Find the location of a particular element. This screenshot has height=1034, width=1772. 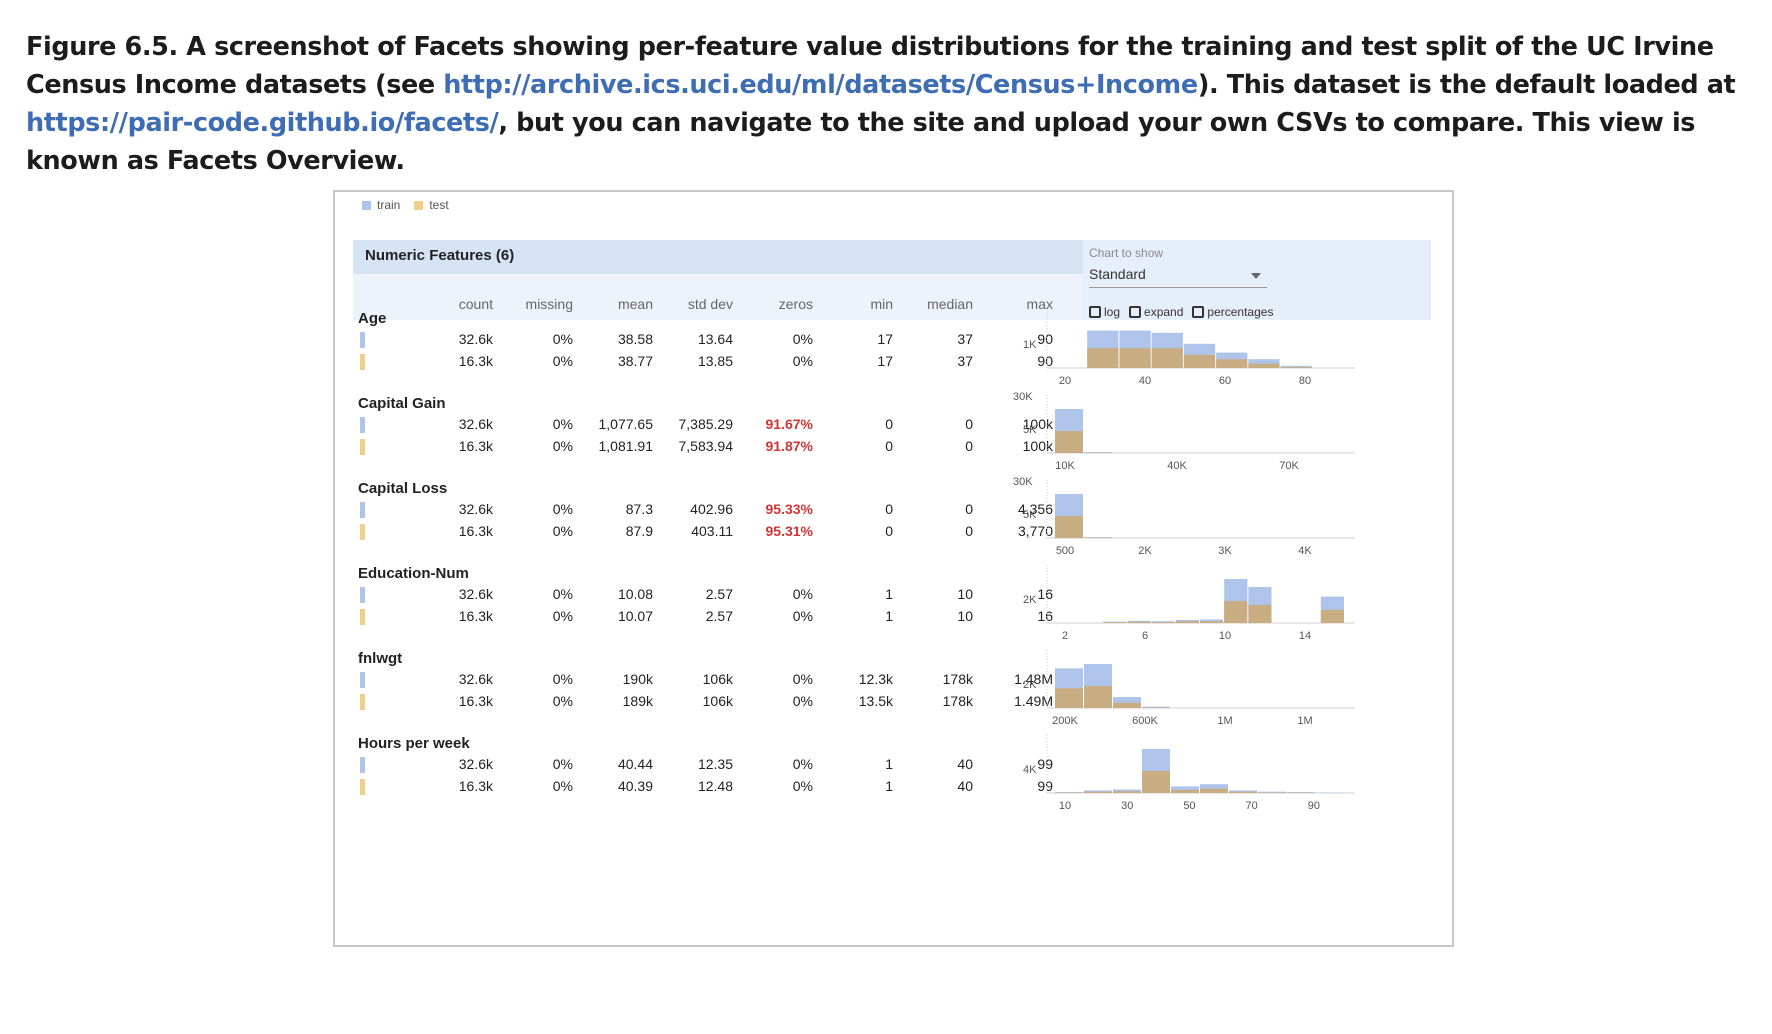

cell-median: 37 is located at coordinates (965, 339).